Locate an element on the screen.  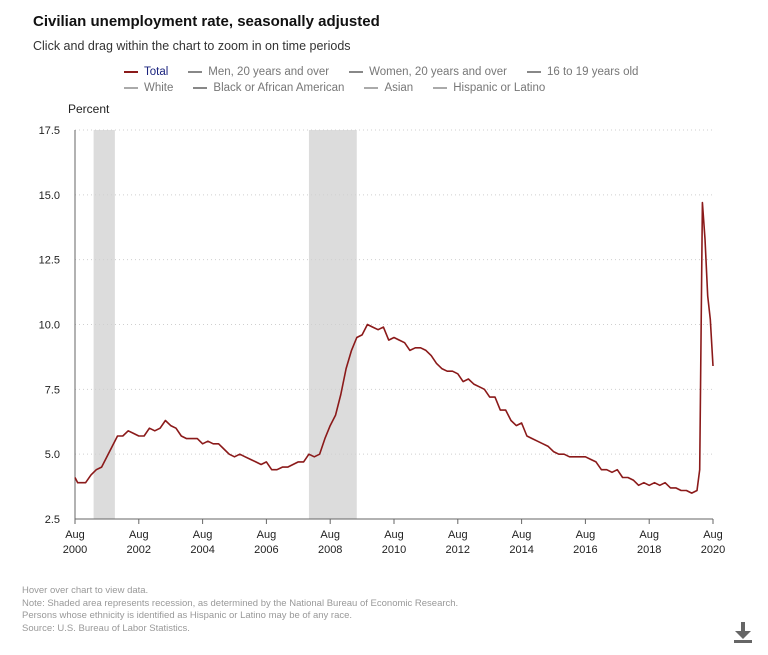
x-tick-year: 2008 is located at coordinates (330, 550).